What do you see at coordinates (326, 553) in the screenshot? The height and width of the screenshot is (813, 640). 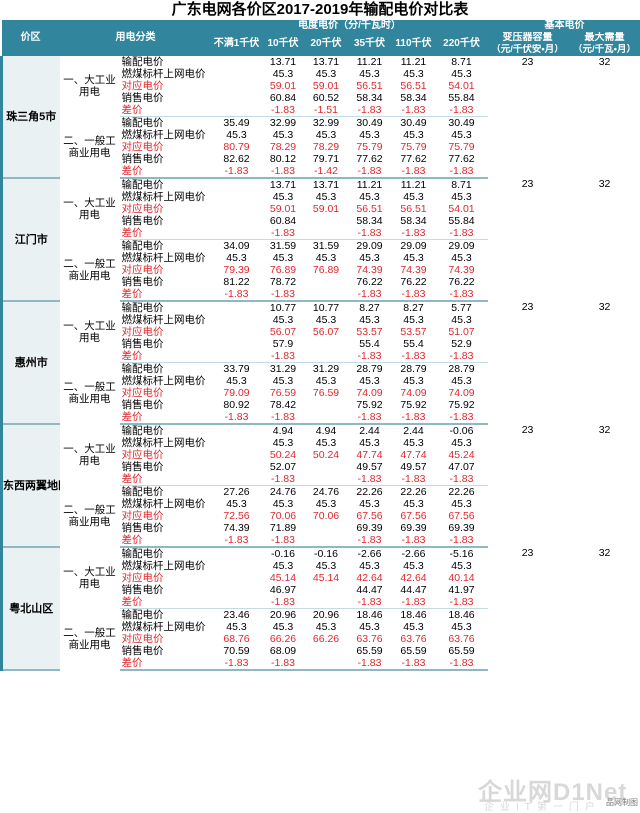 I see `price-cell-v20: -0.16` at bounding box center [326, 553].